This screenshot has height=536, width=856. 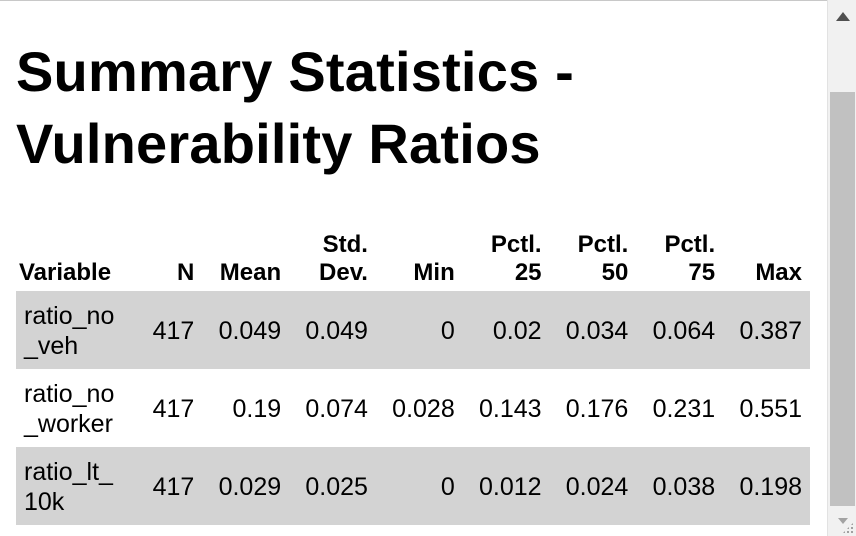 I want to click on header-pctl-50: Pctl. 50, so click(x=593, y=261).